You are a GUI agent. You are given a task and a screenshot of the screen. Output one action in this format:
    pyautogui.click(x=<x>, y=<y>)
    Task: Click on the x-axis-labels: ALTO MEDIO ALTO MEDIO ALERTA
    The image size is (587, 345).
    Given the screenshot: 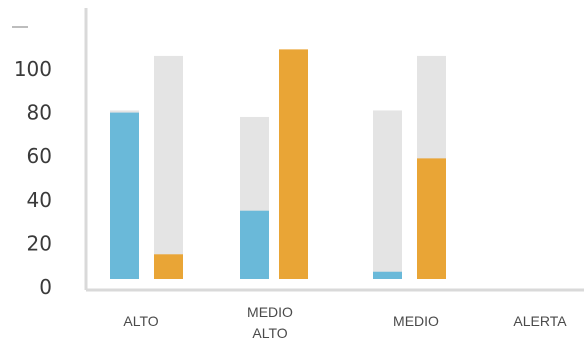 What is the action you would take?
    pyautogui.click(x=345, y=322)
    